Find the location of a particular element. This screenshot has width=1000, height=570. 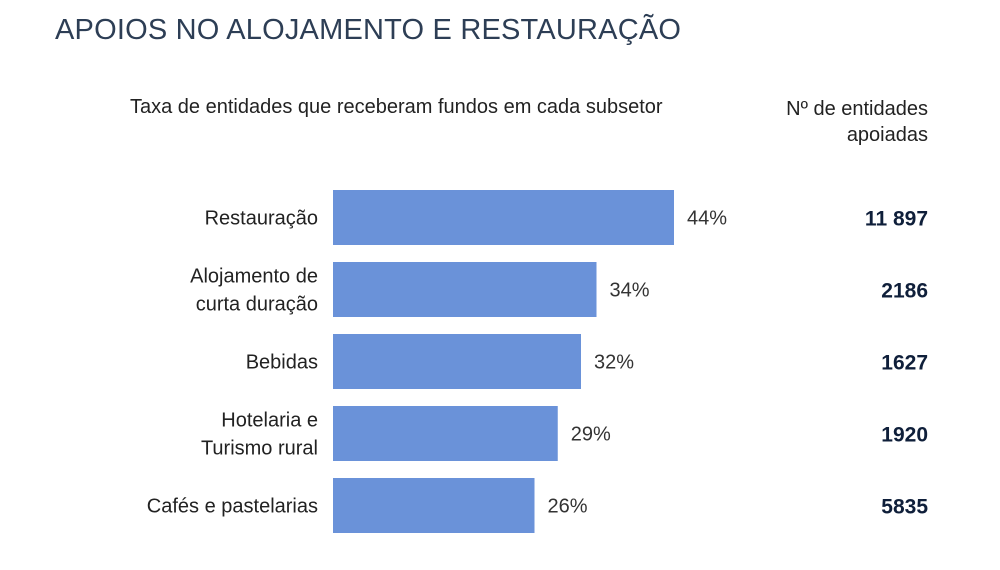

category-label: Restauração is located at coordinates (261, 219).